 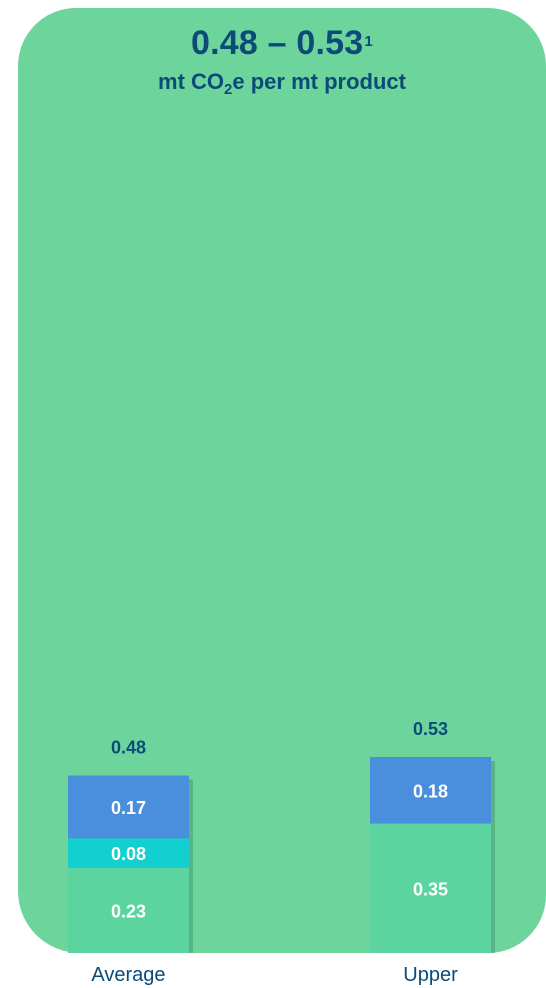 What do you see at coordinates (368, 41) in the screenshot?
I see `chart-title-footnote: 1` at bounding box center [368, 41].